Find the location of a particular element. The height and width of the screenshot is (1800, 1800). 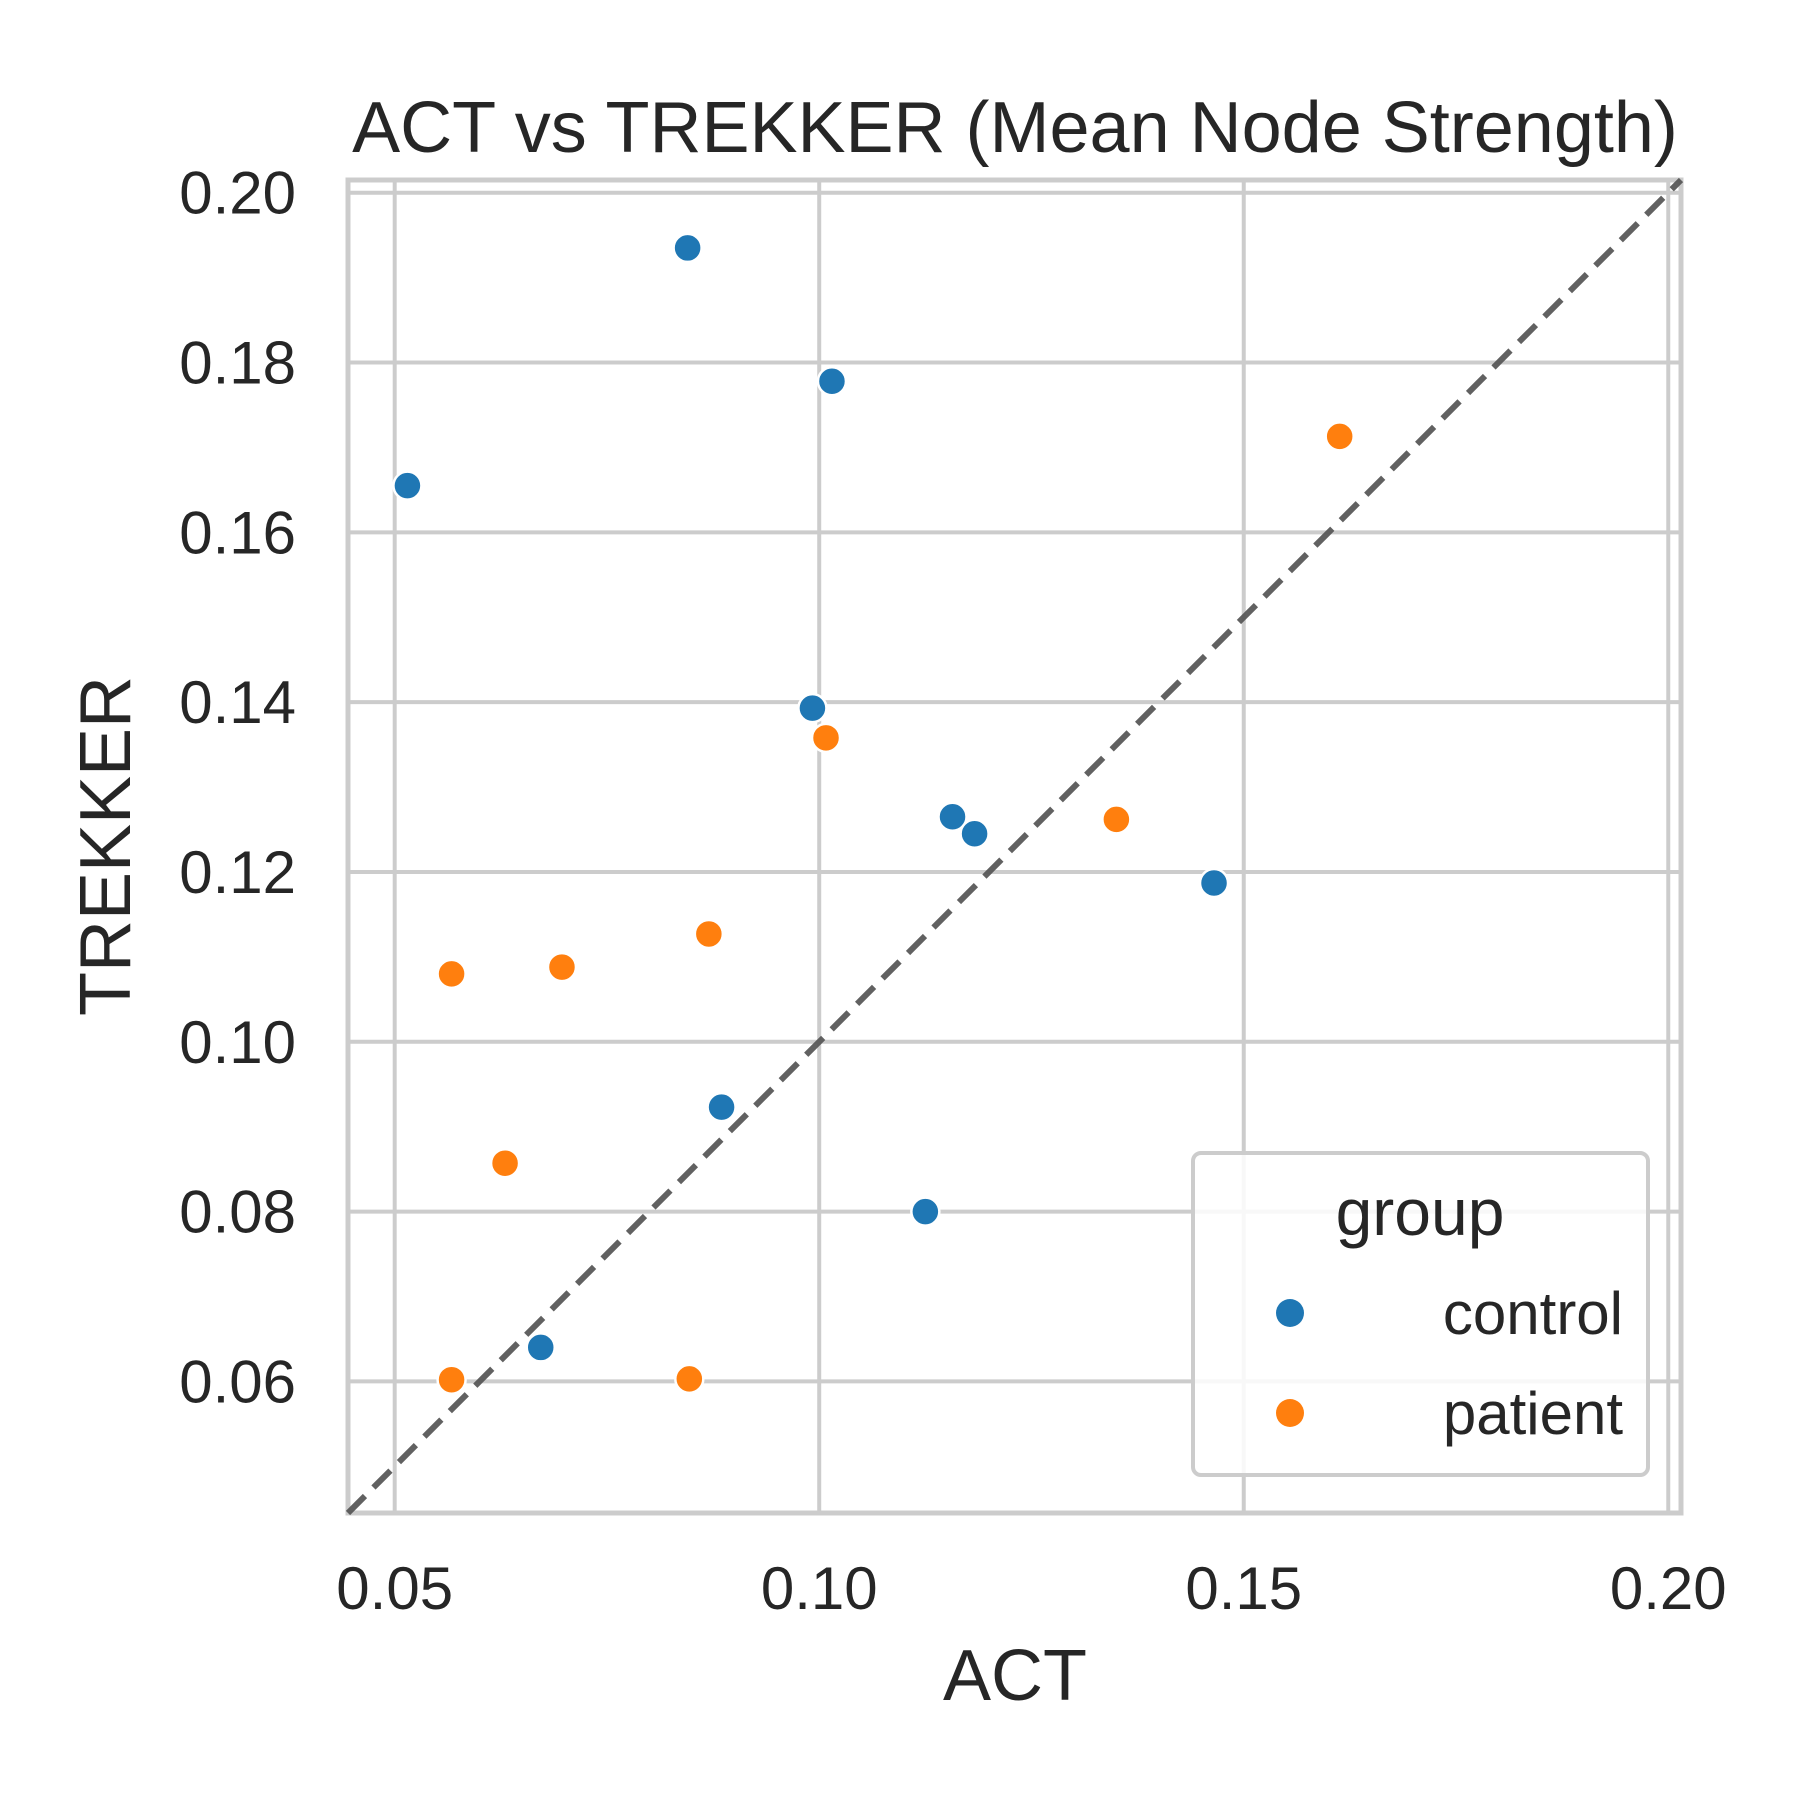

x-axis-label: ACT is located at coordinates (1015, 1676).